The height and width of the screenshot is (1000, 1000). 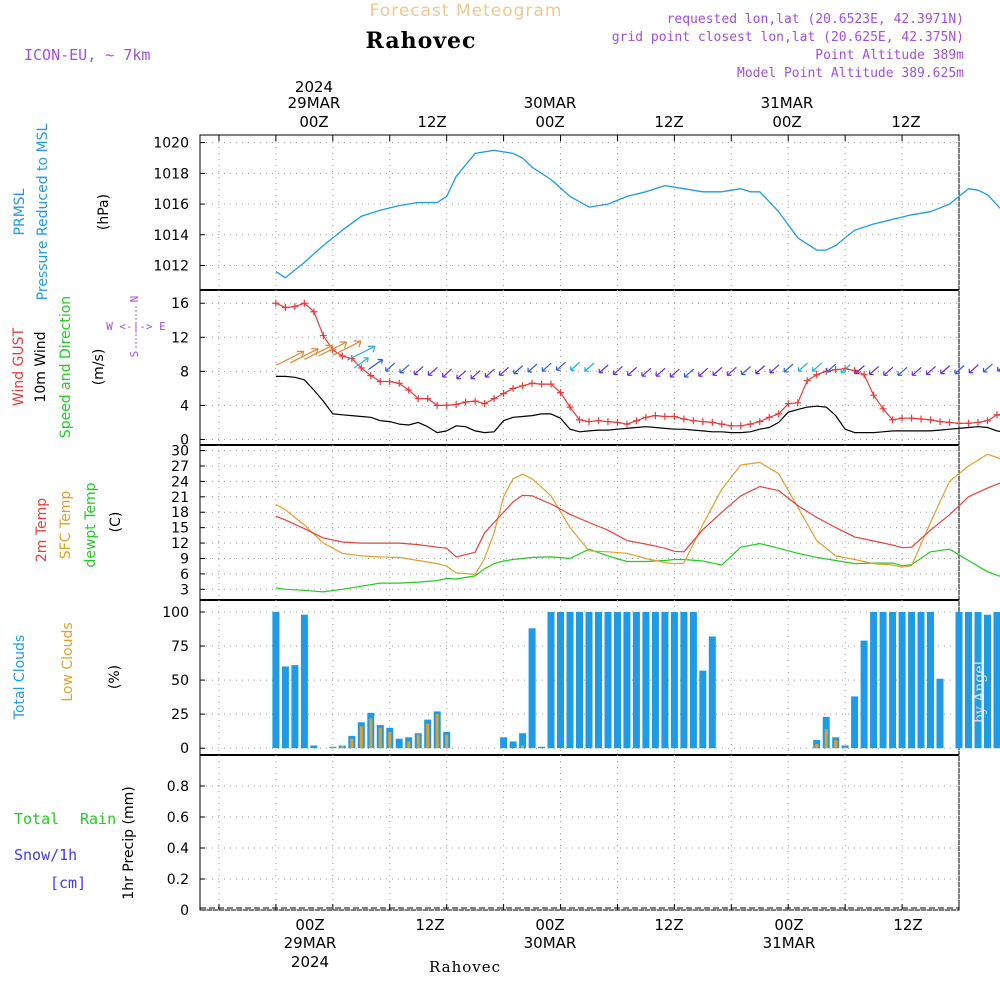 I want to click on y-tick-label: 0.2, so click(x=178, y=880).